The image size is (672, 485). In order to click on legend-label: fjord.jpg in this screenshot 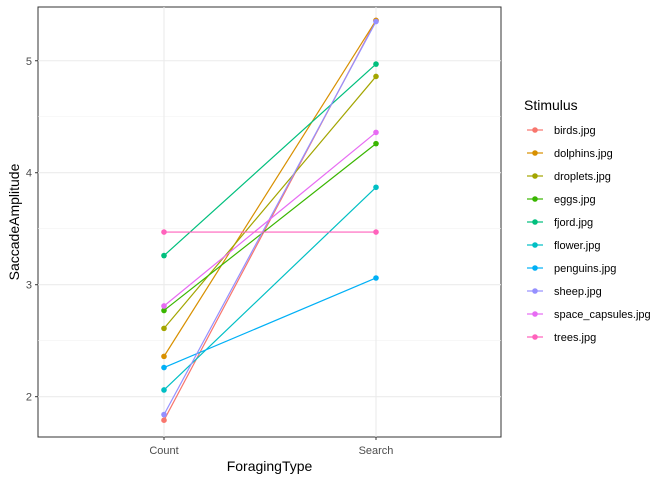, I will do `click(573, 223)`.